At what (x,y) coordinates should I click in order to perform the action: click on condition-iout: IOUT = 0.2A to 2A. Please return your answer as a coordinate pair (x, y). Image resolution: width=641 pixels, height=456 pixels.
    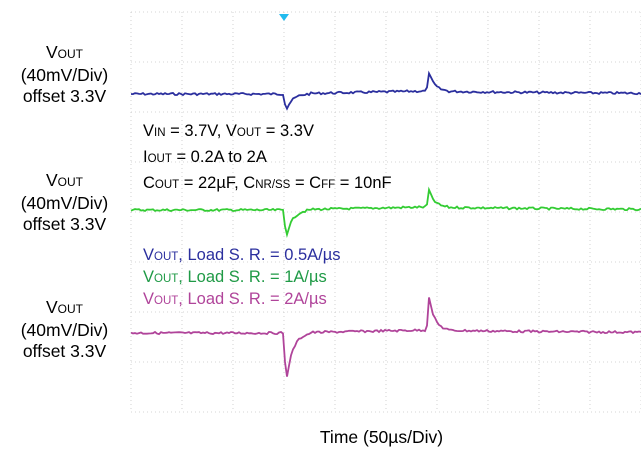
    Looking at the image, I should click on (205, 157).